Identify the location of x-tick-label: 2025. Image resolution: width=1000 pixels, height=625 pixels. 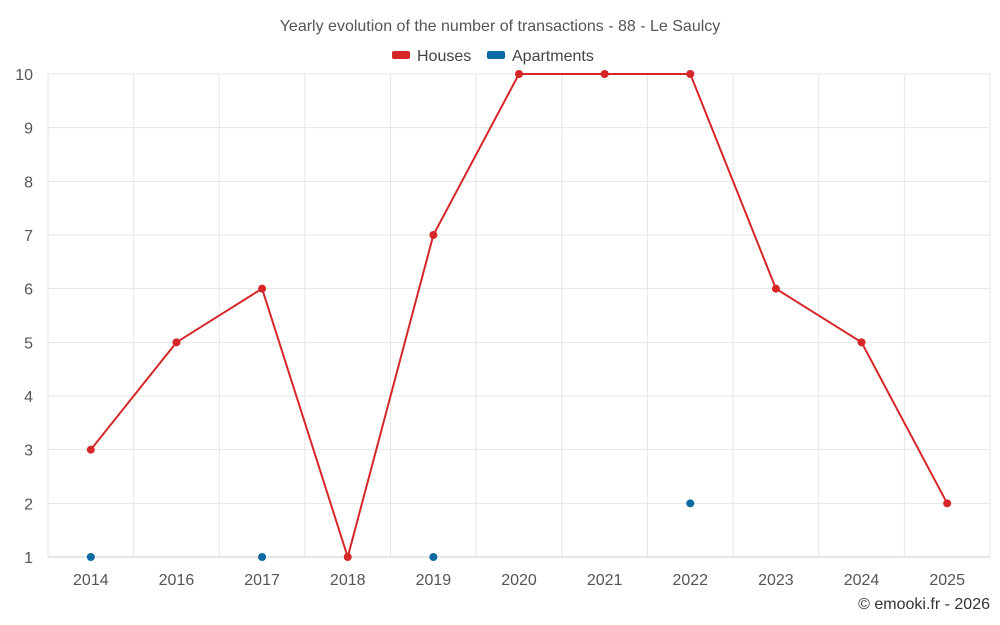
(947, 580).